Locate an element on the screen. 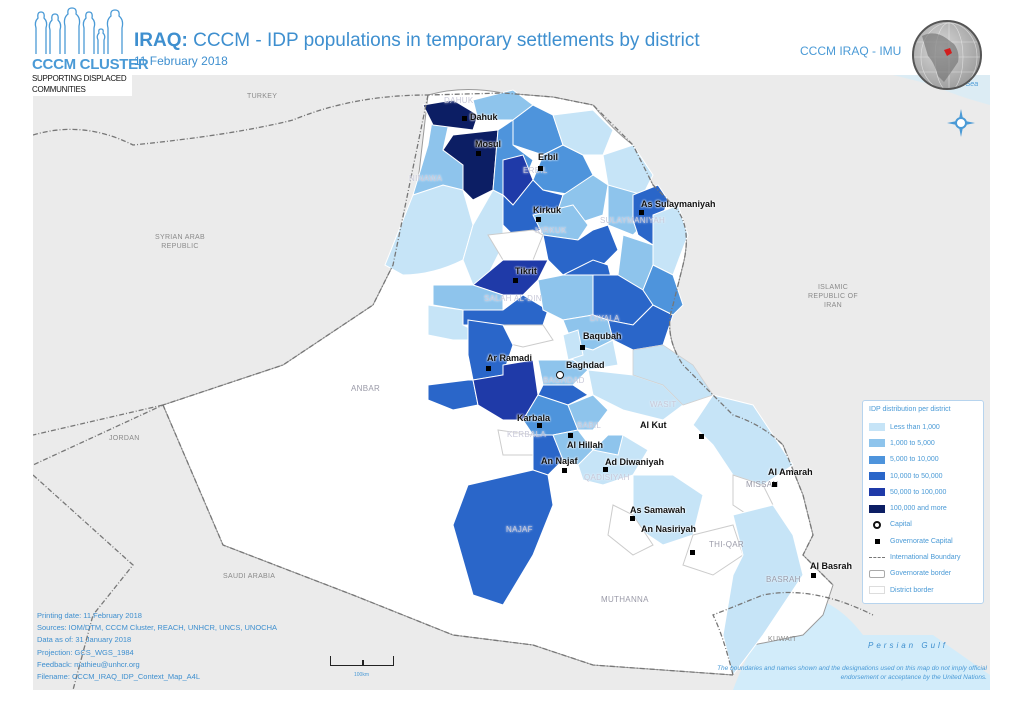 Image resolution: width=1024 pixels, height=725 pixels. legend-item-gov-capital: Governorate Capital is located at coordinates (923, 541).